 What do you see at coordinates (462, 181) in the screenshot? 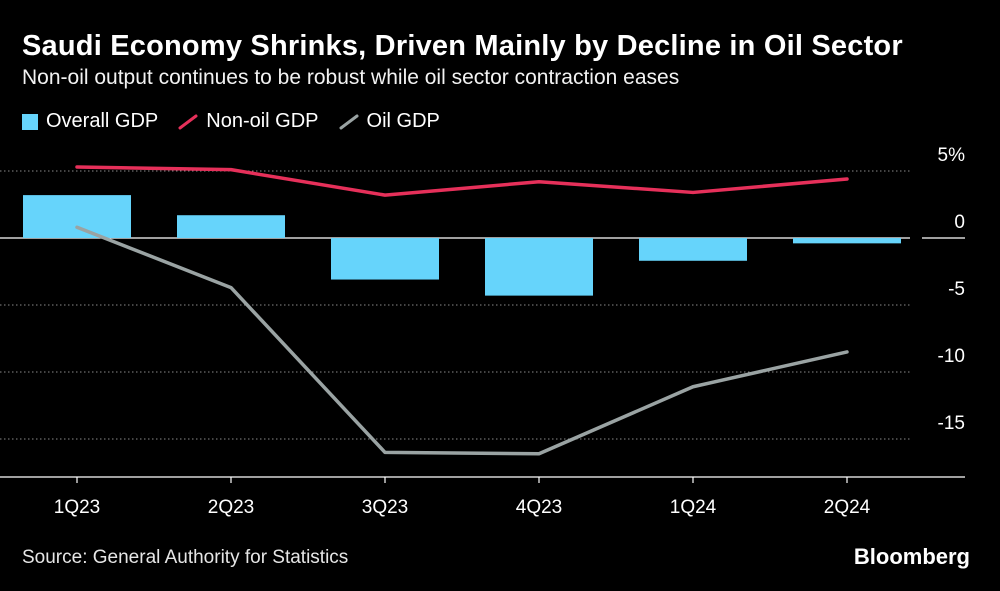
I see `line-non-oil-gdp` at bounding box center [462, 181].